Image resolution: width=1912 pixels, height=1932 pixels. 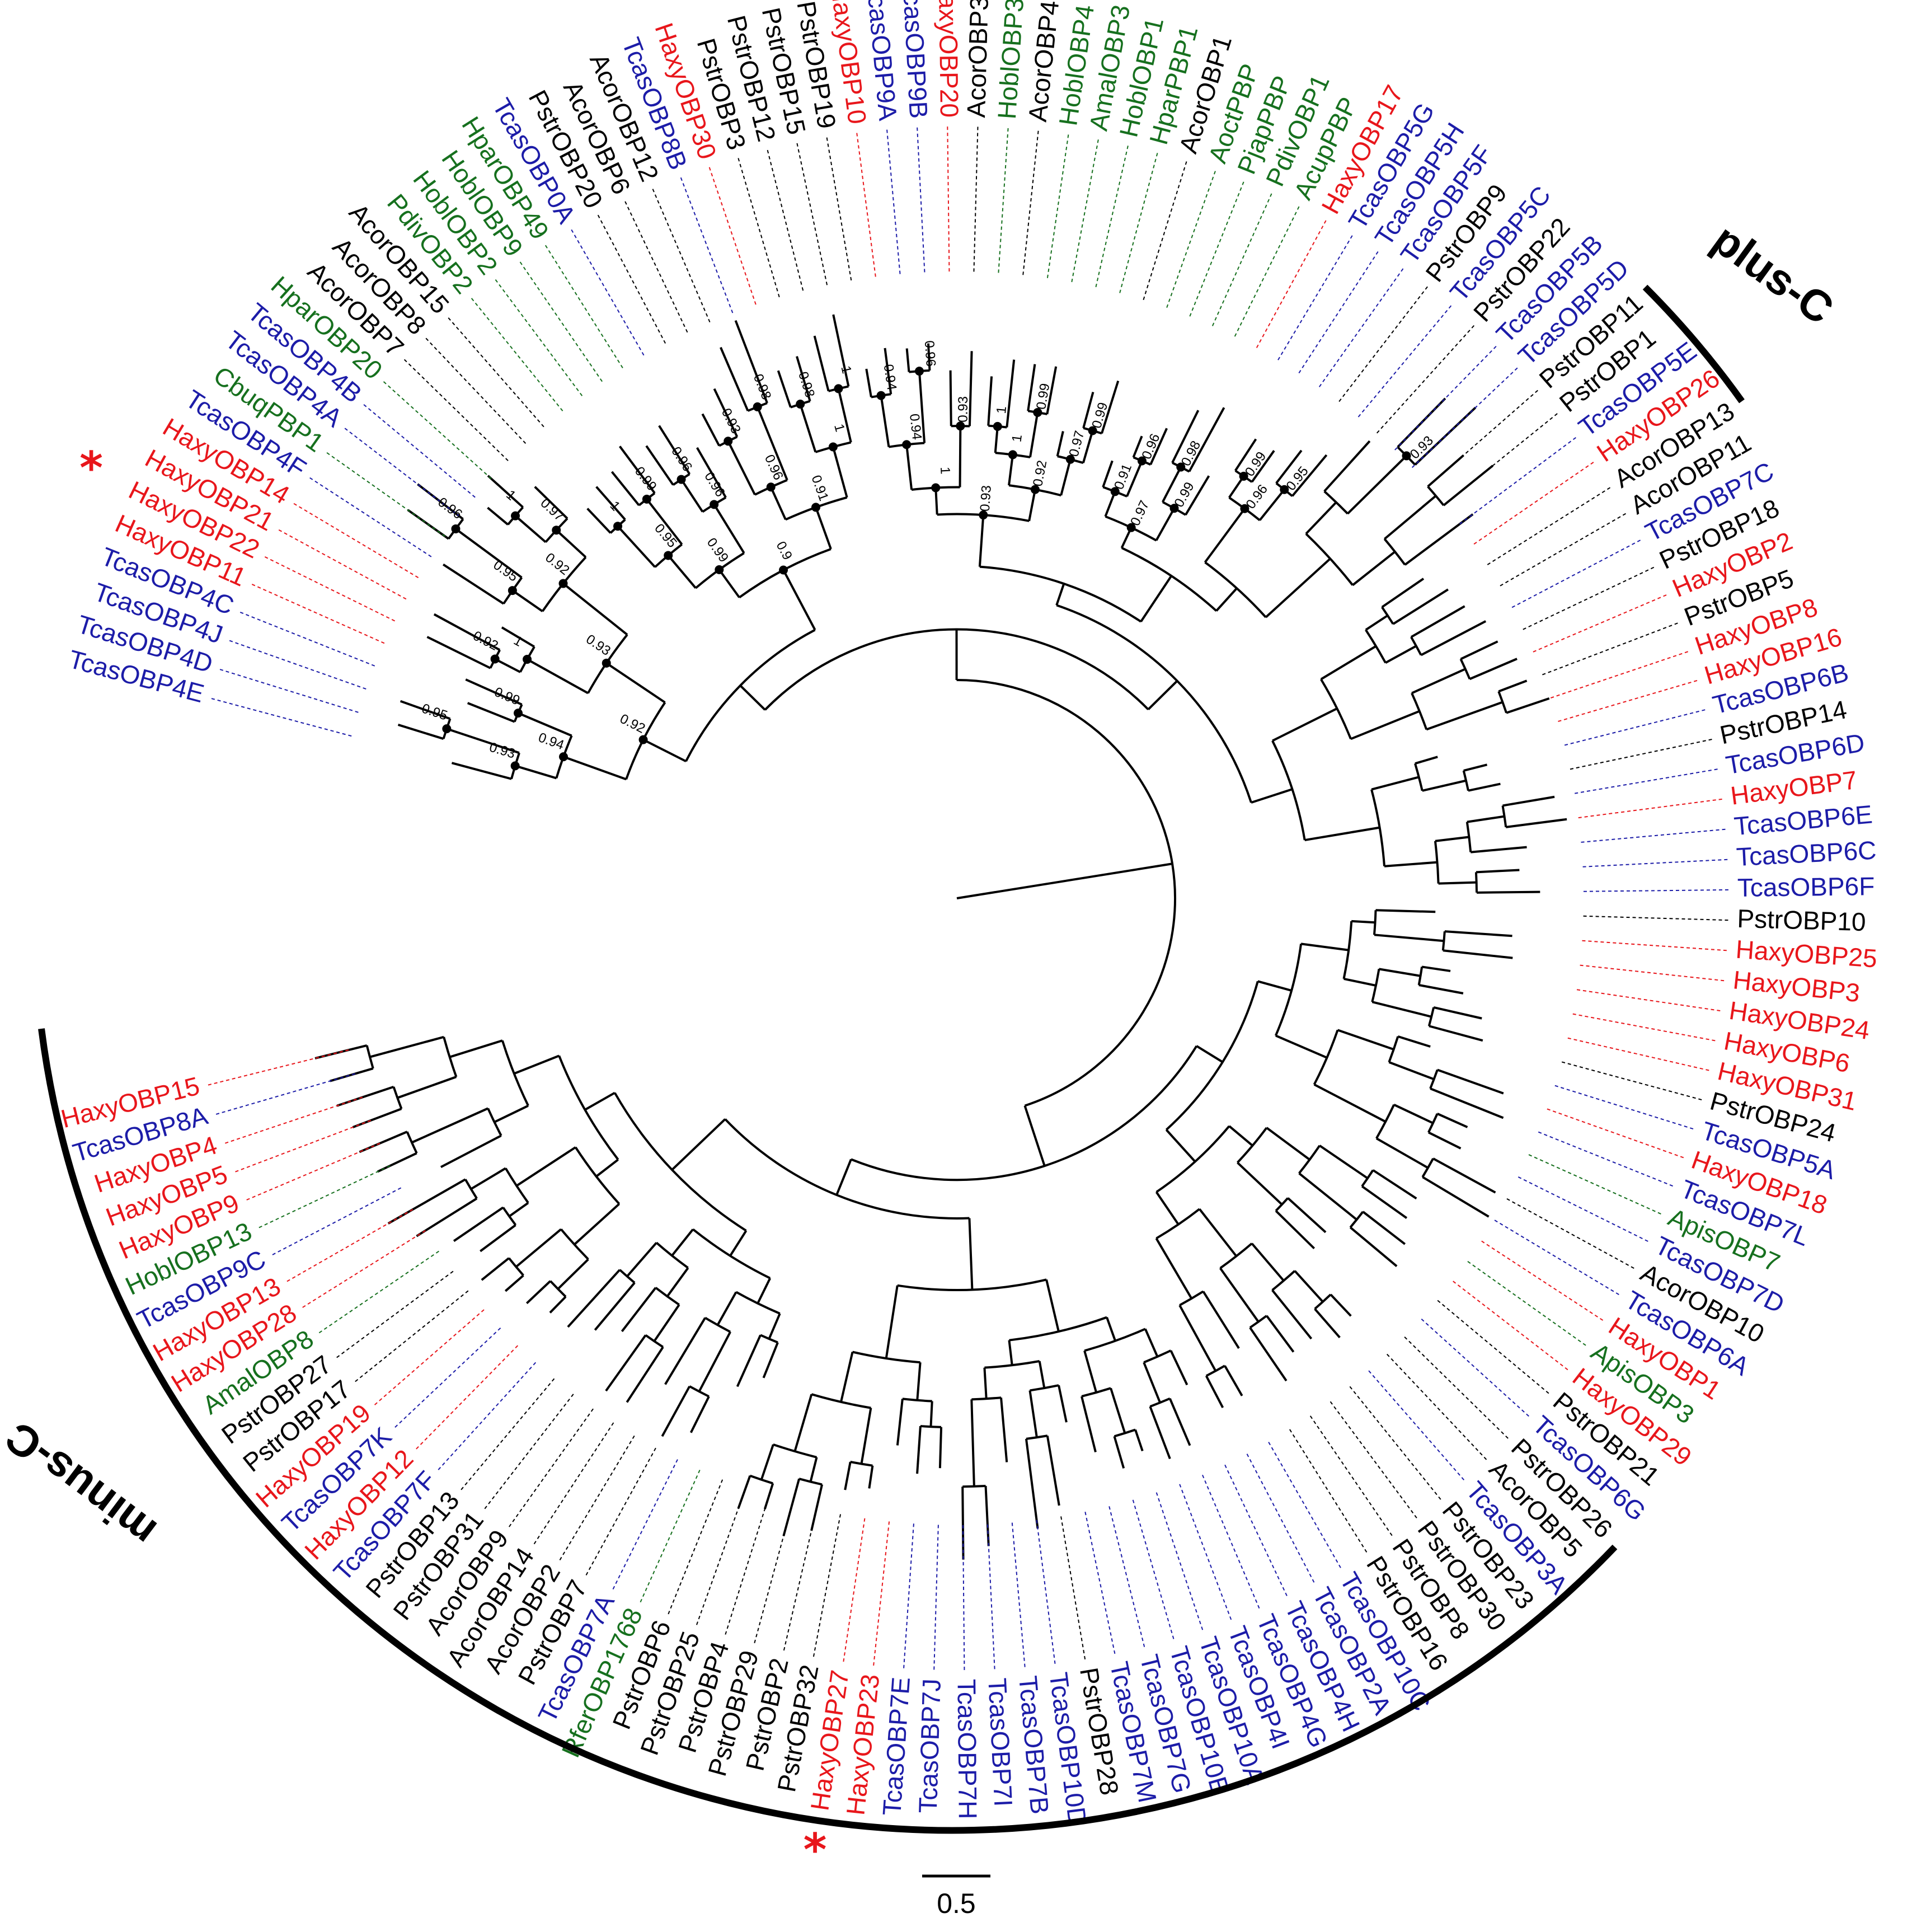 I want to click on tree-root-branch, so click(x=1064, y=880).